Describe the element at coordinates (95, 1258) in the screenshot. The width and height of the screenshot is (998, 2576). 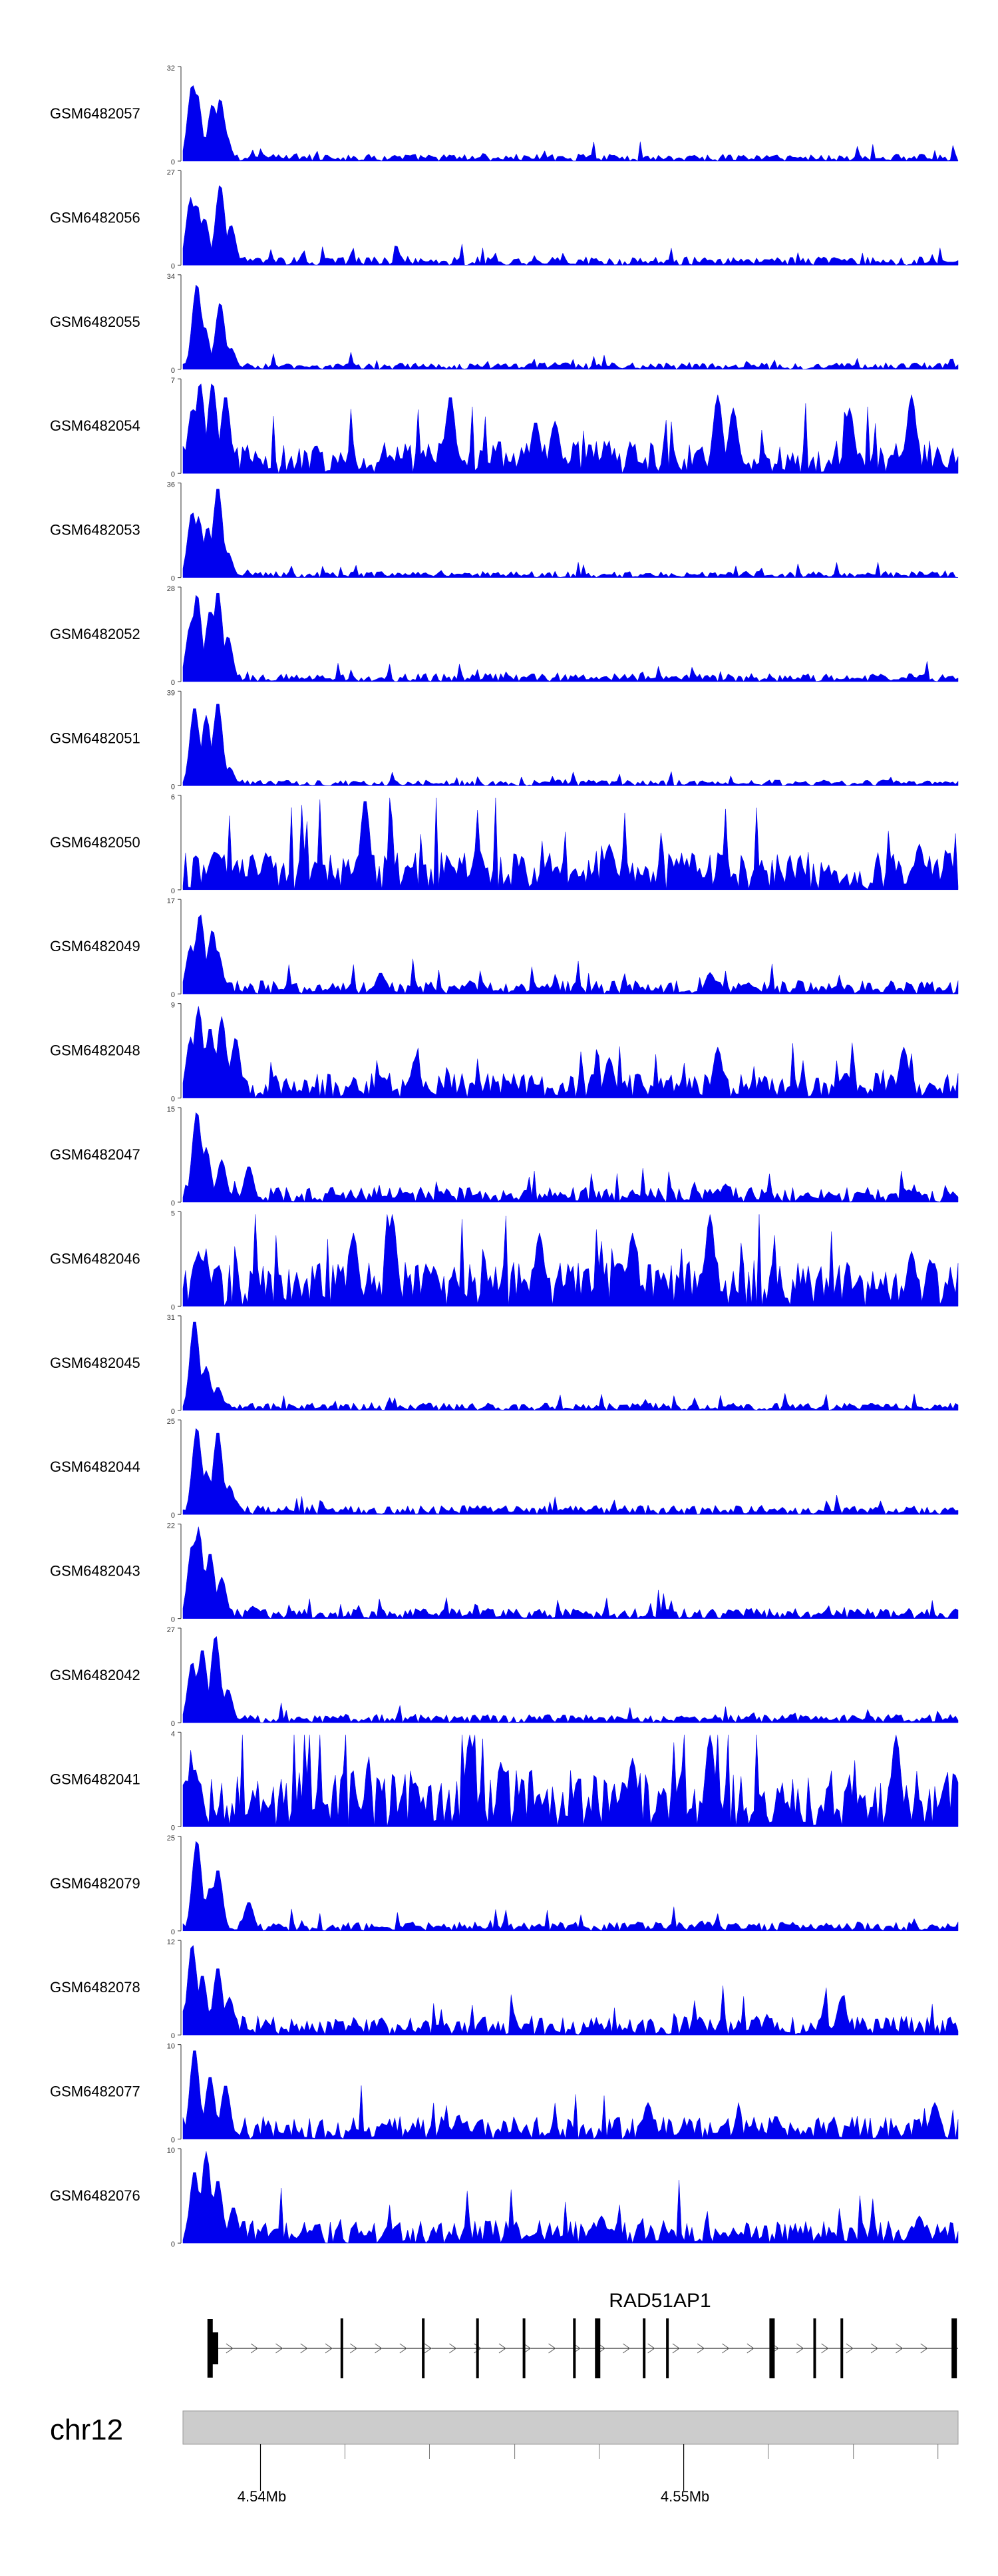
I see `track-label: GSM6482046` at that location.